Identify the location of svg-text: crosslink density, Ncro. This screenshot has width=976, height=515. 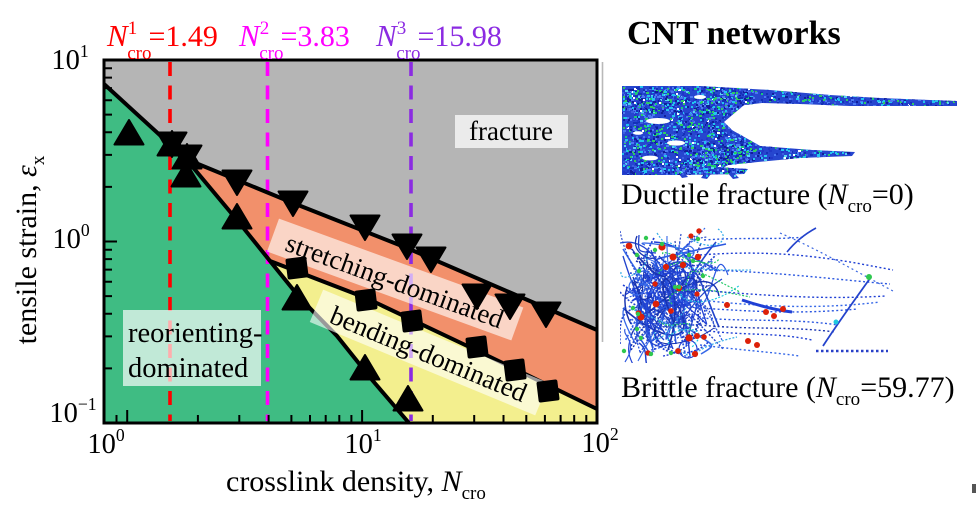
(356, 484).